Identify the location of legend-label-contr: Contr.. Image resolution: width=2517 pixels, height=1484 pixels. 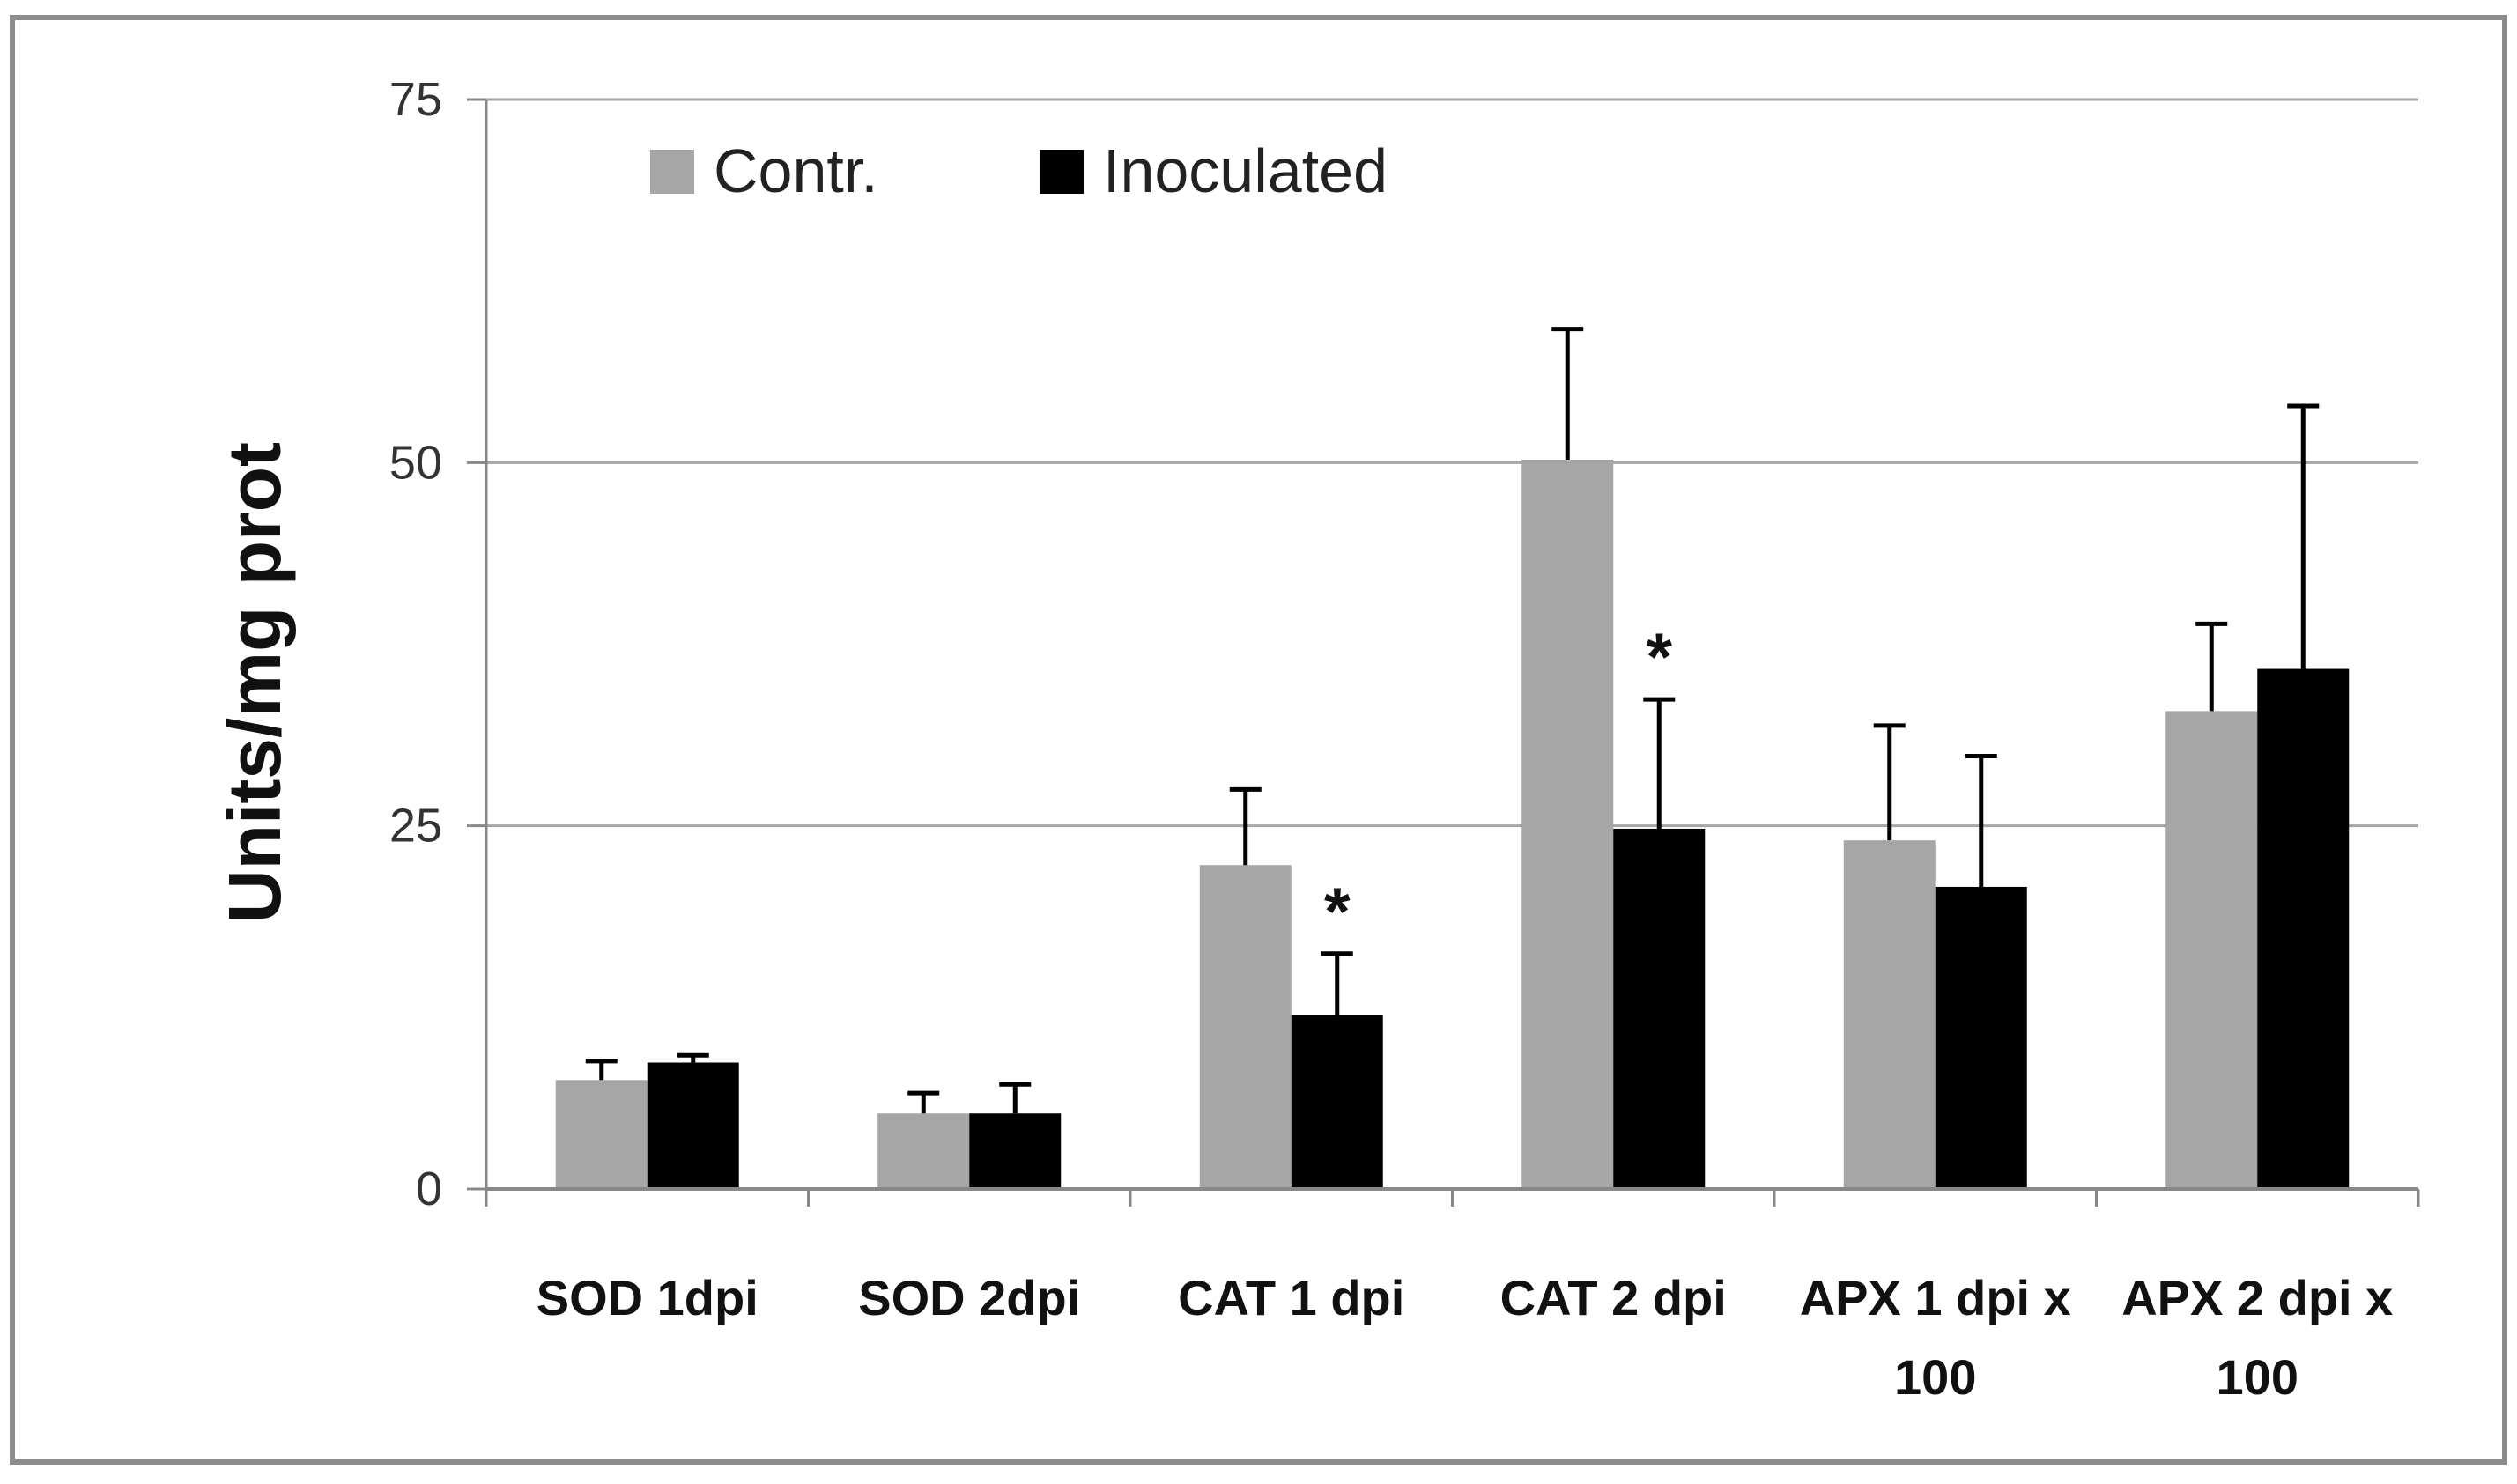
(796, 171).